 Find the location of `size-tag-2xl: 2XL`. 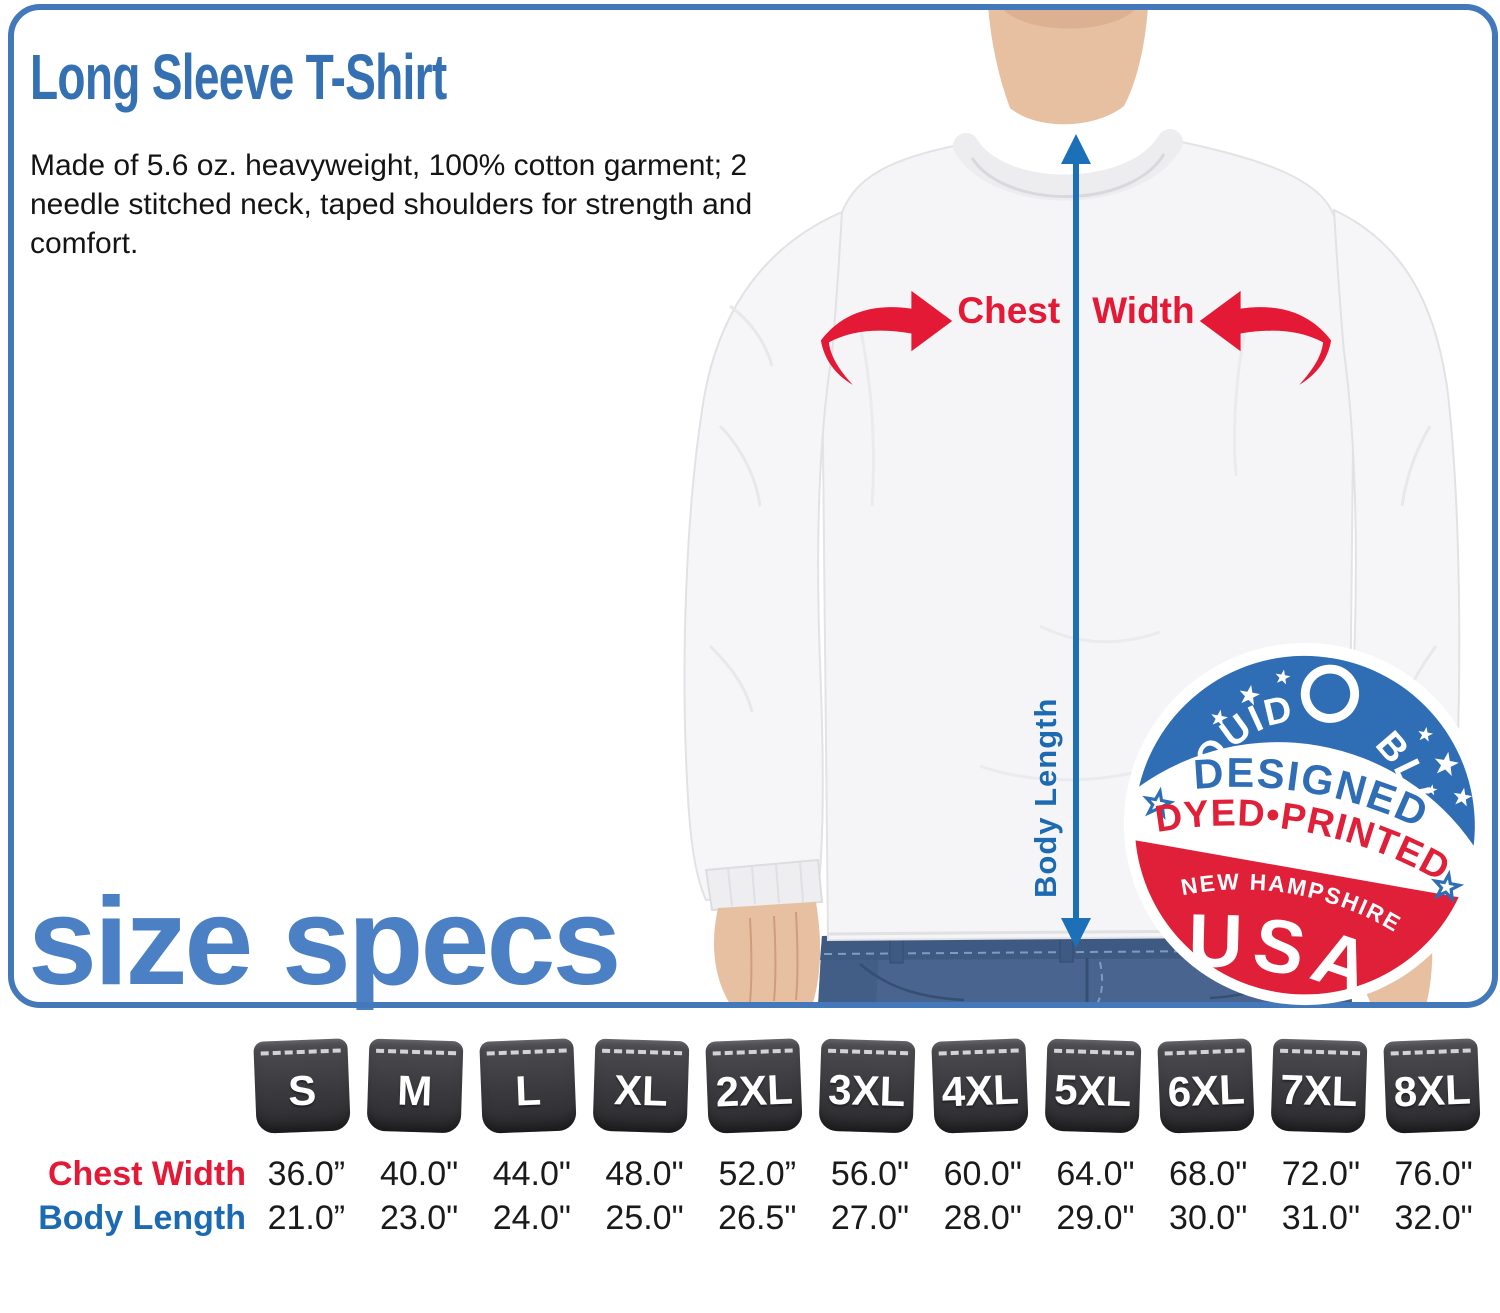

size-tag-2xl: 2XL is located at coordinates (754, 1086).